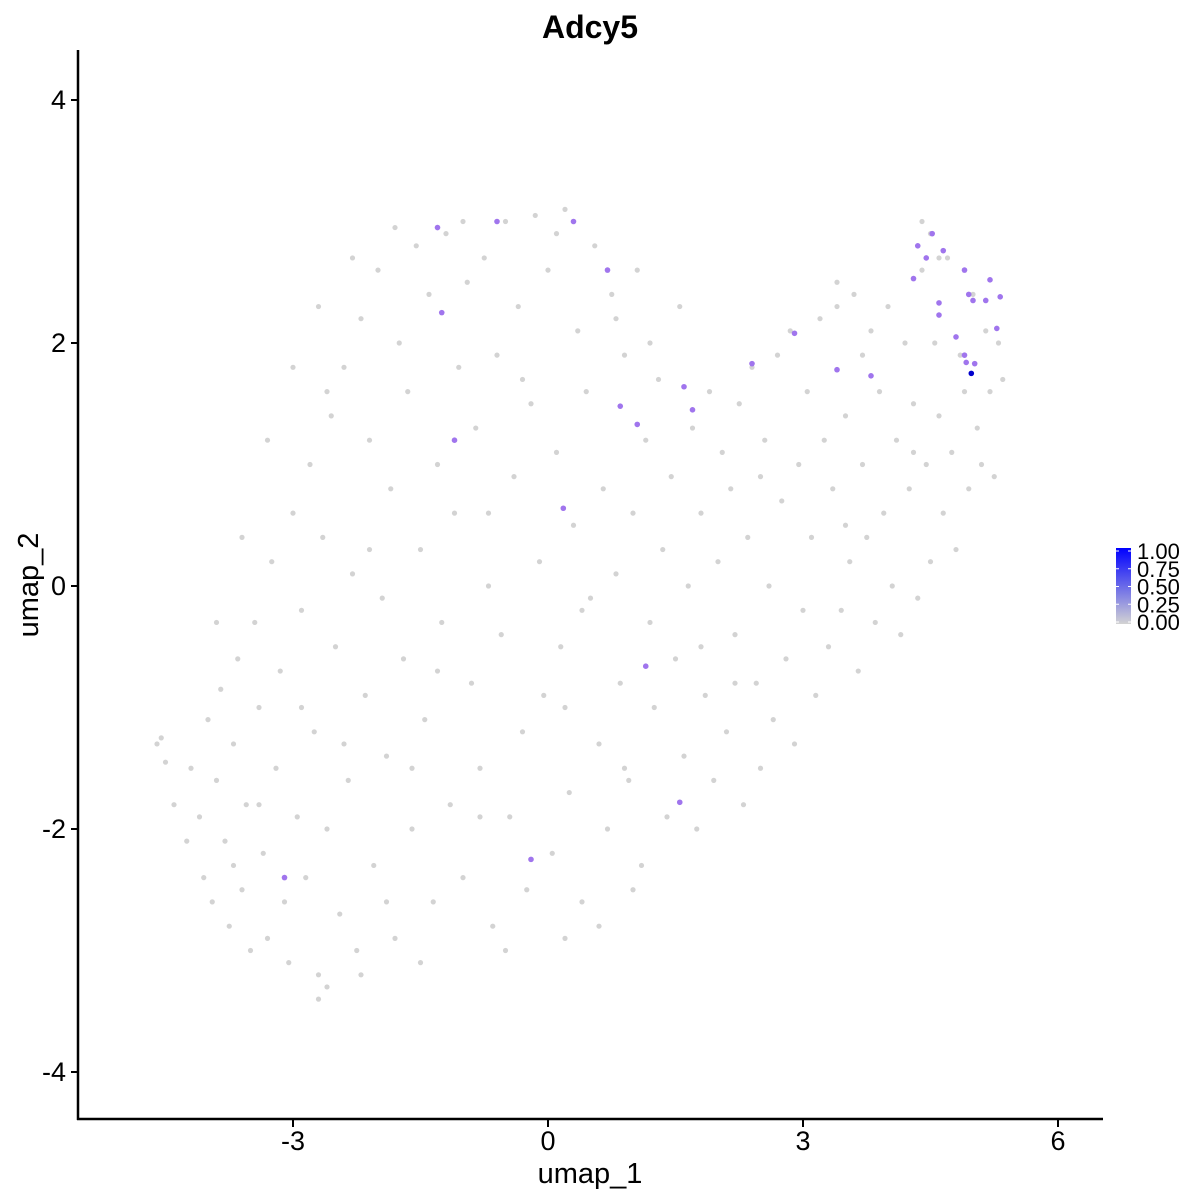 This screenshot has height=1200, width=1200. I want to click on y-tick-label: 0, so click(58, 586).